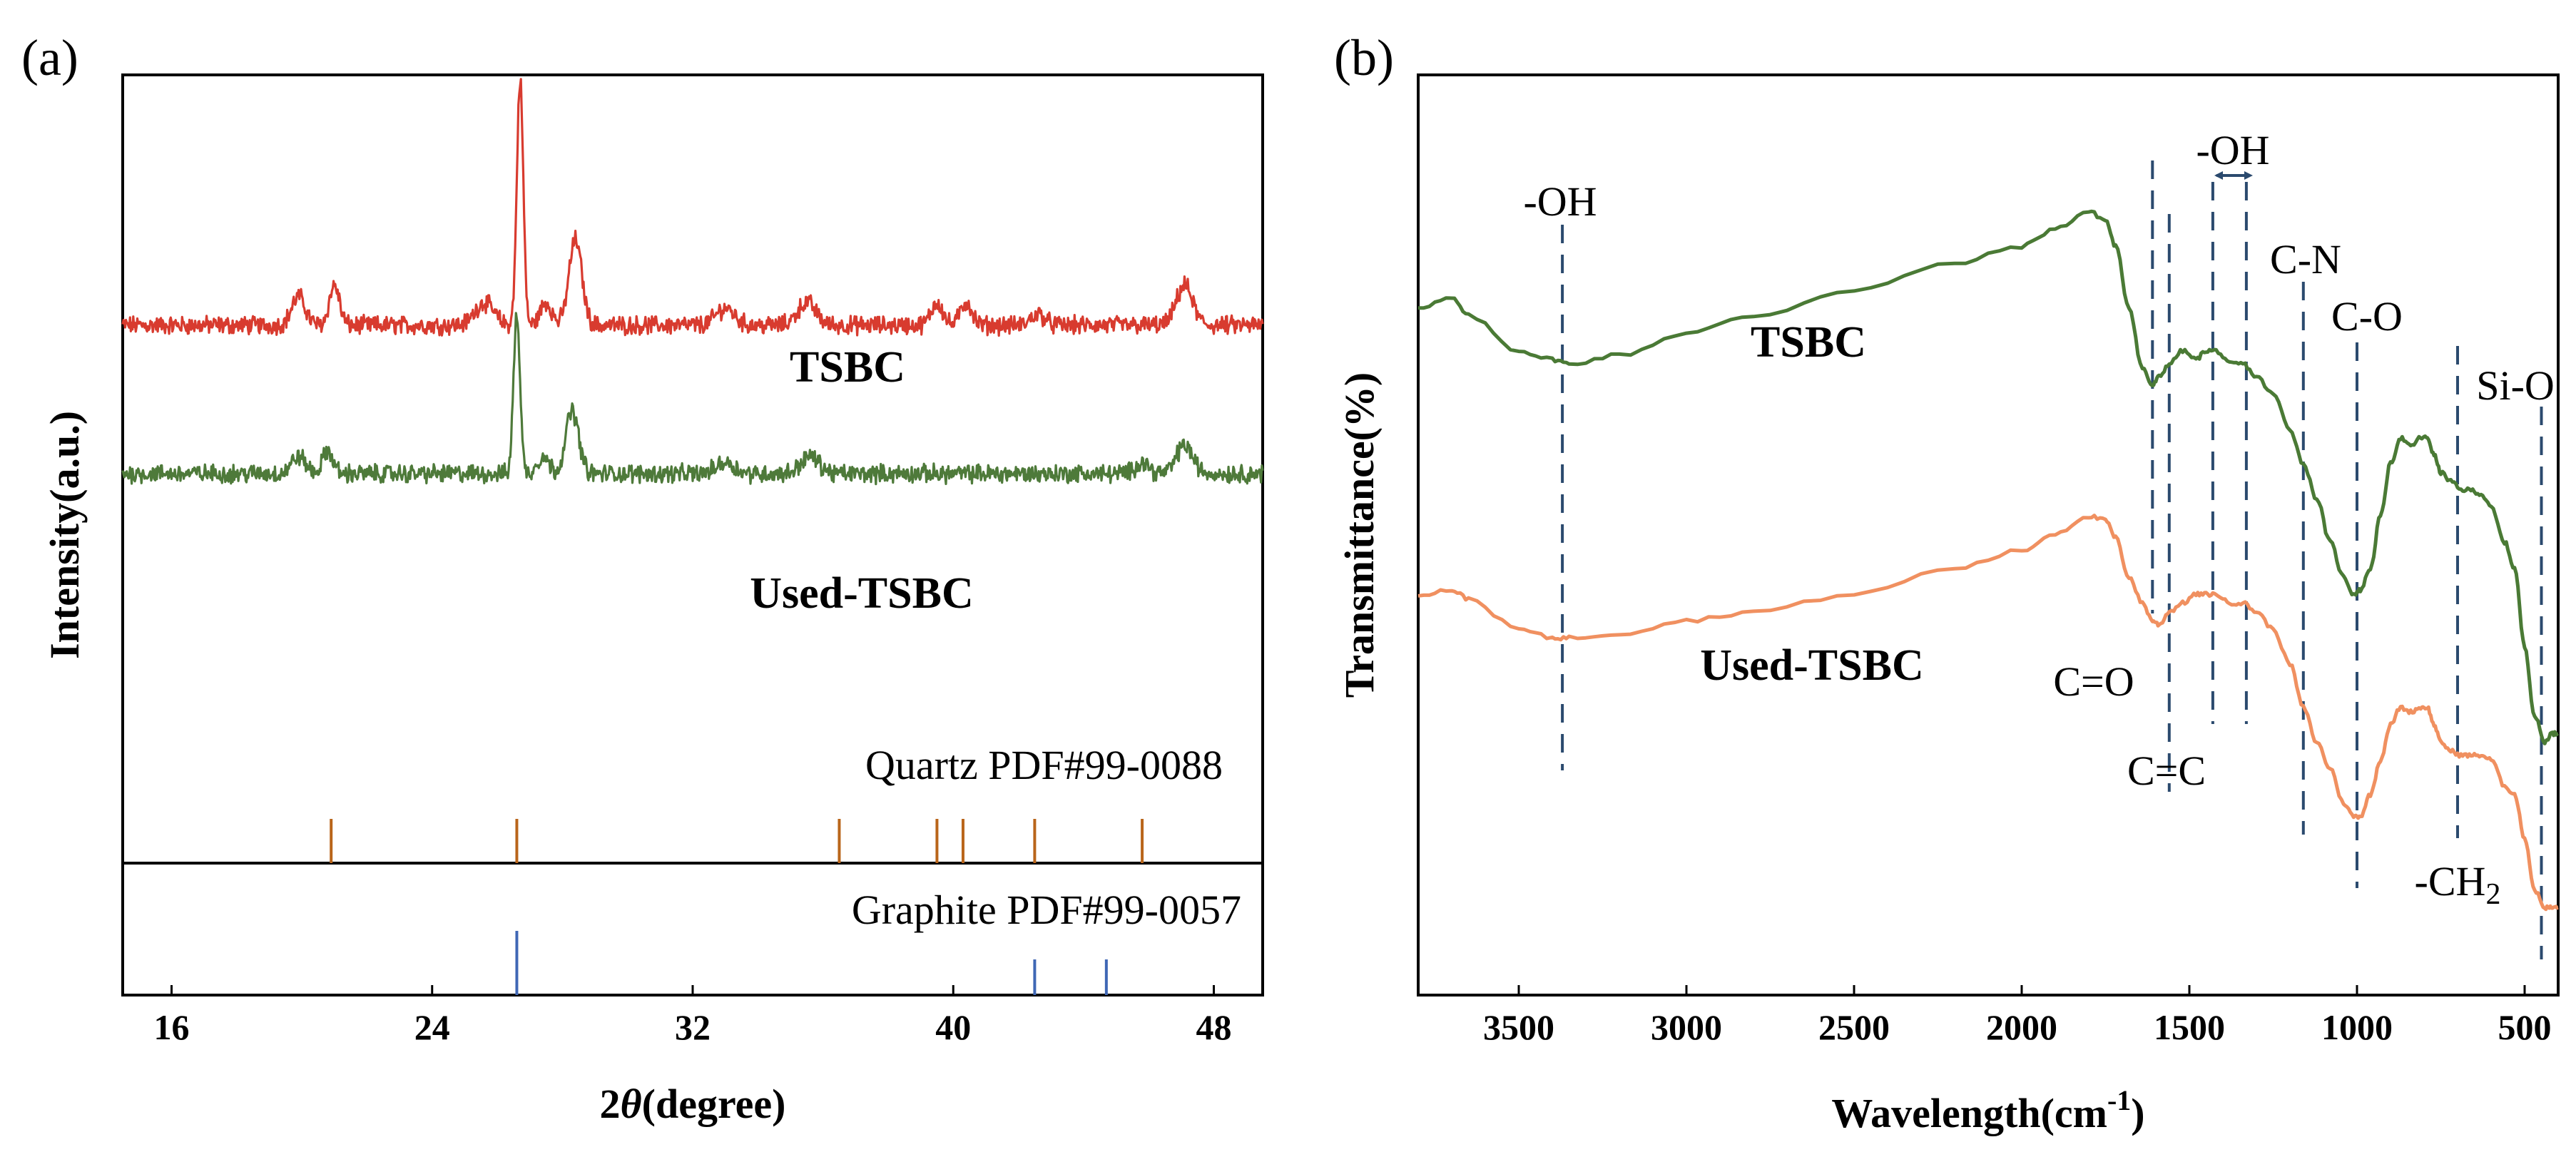  What do you see at coordinates (2492, 895) in the screenshot?
I see `band-ch2-sub: 2` at bounding box center [2492, 895].